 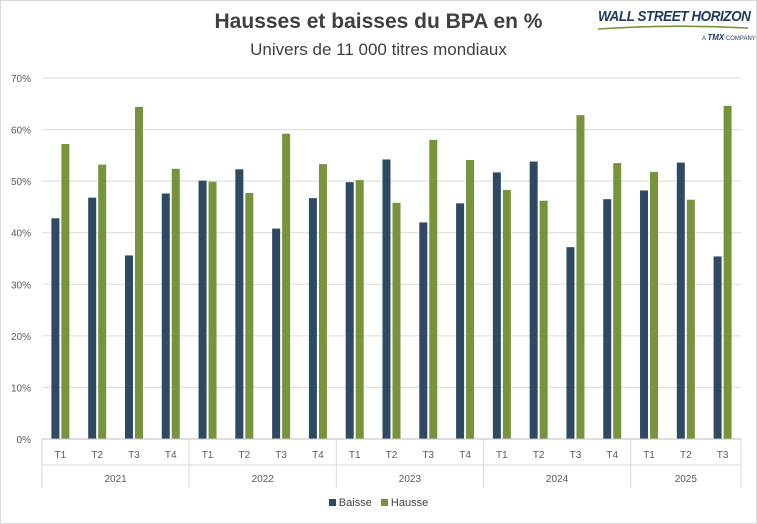 What do you see at coordinates (727, 272) in the screenshot?
I see `bar-hausse-2025-t3` at bounding box center [727, 272].